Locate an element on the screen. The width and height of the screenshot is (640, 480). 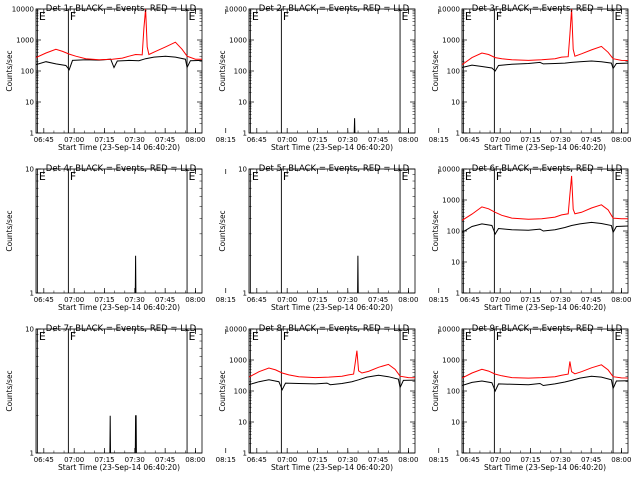
series-line-lld is located at coordinates (545, 37).